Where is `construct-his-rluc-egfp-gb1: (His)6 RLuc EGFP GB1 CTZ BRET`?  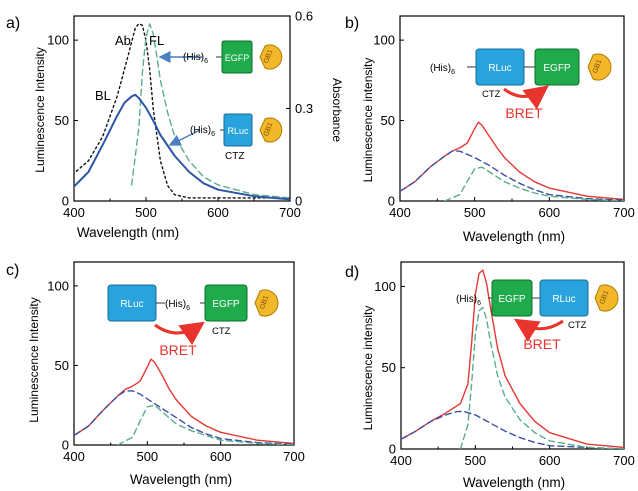
construct-his-rluc-egfp-gb1: (His)6 RLuc EGFP GB1 CTZ BRET is located at coordinates (521, 84).